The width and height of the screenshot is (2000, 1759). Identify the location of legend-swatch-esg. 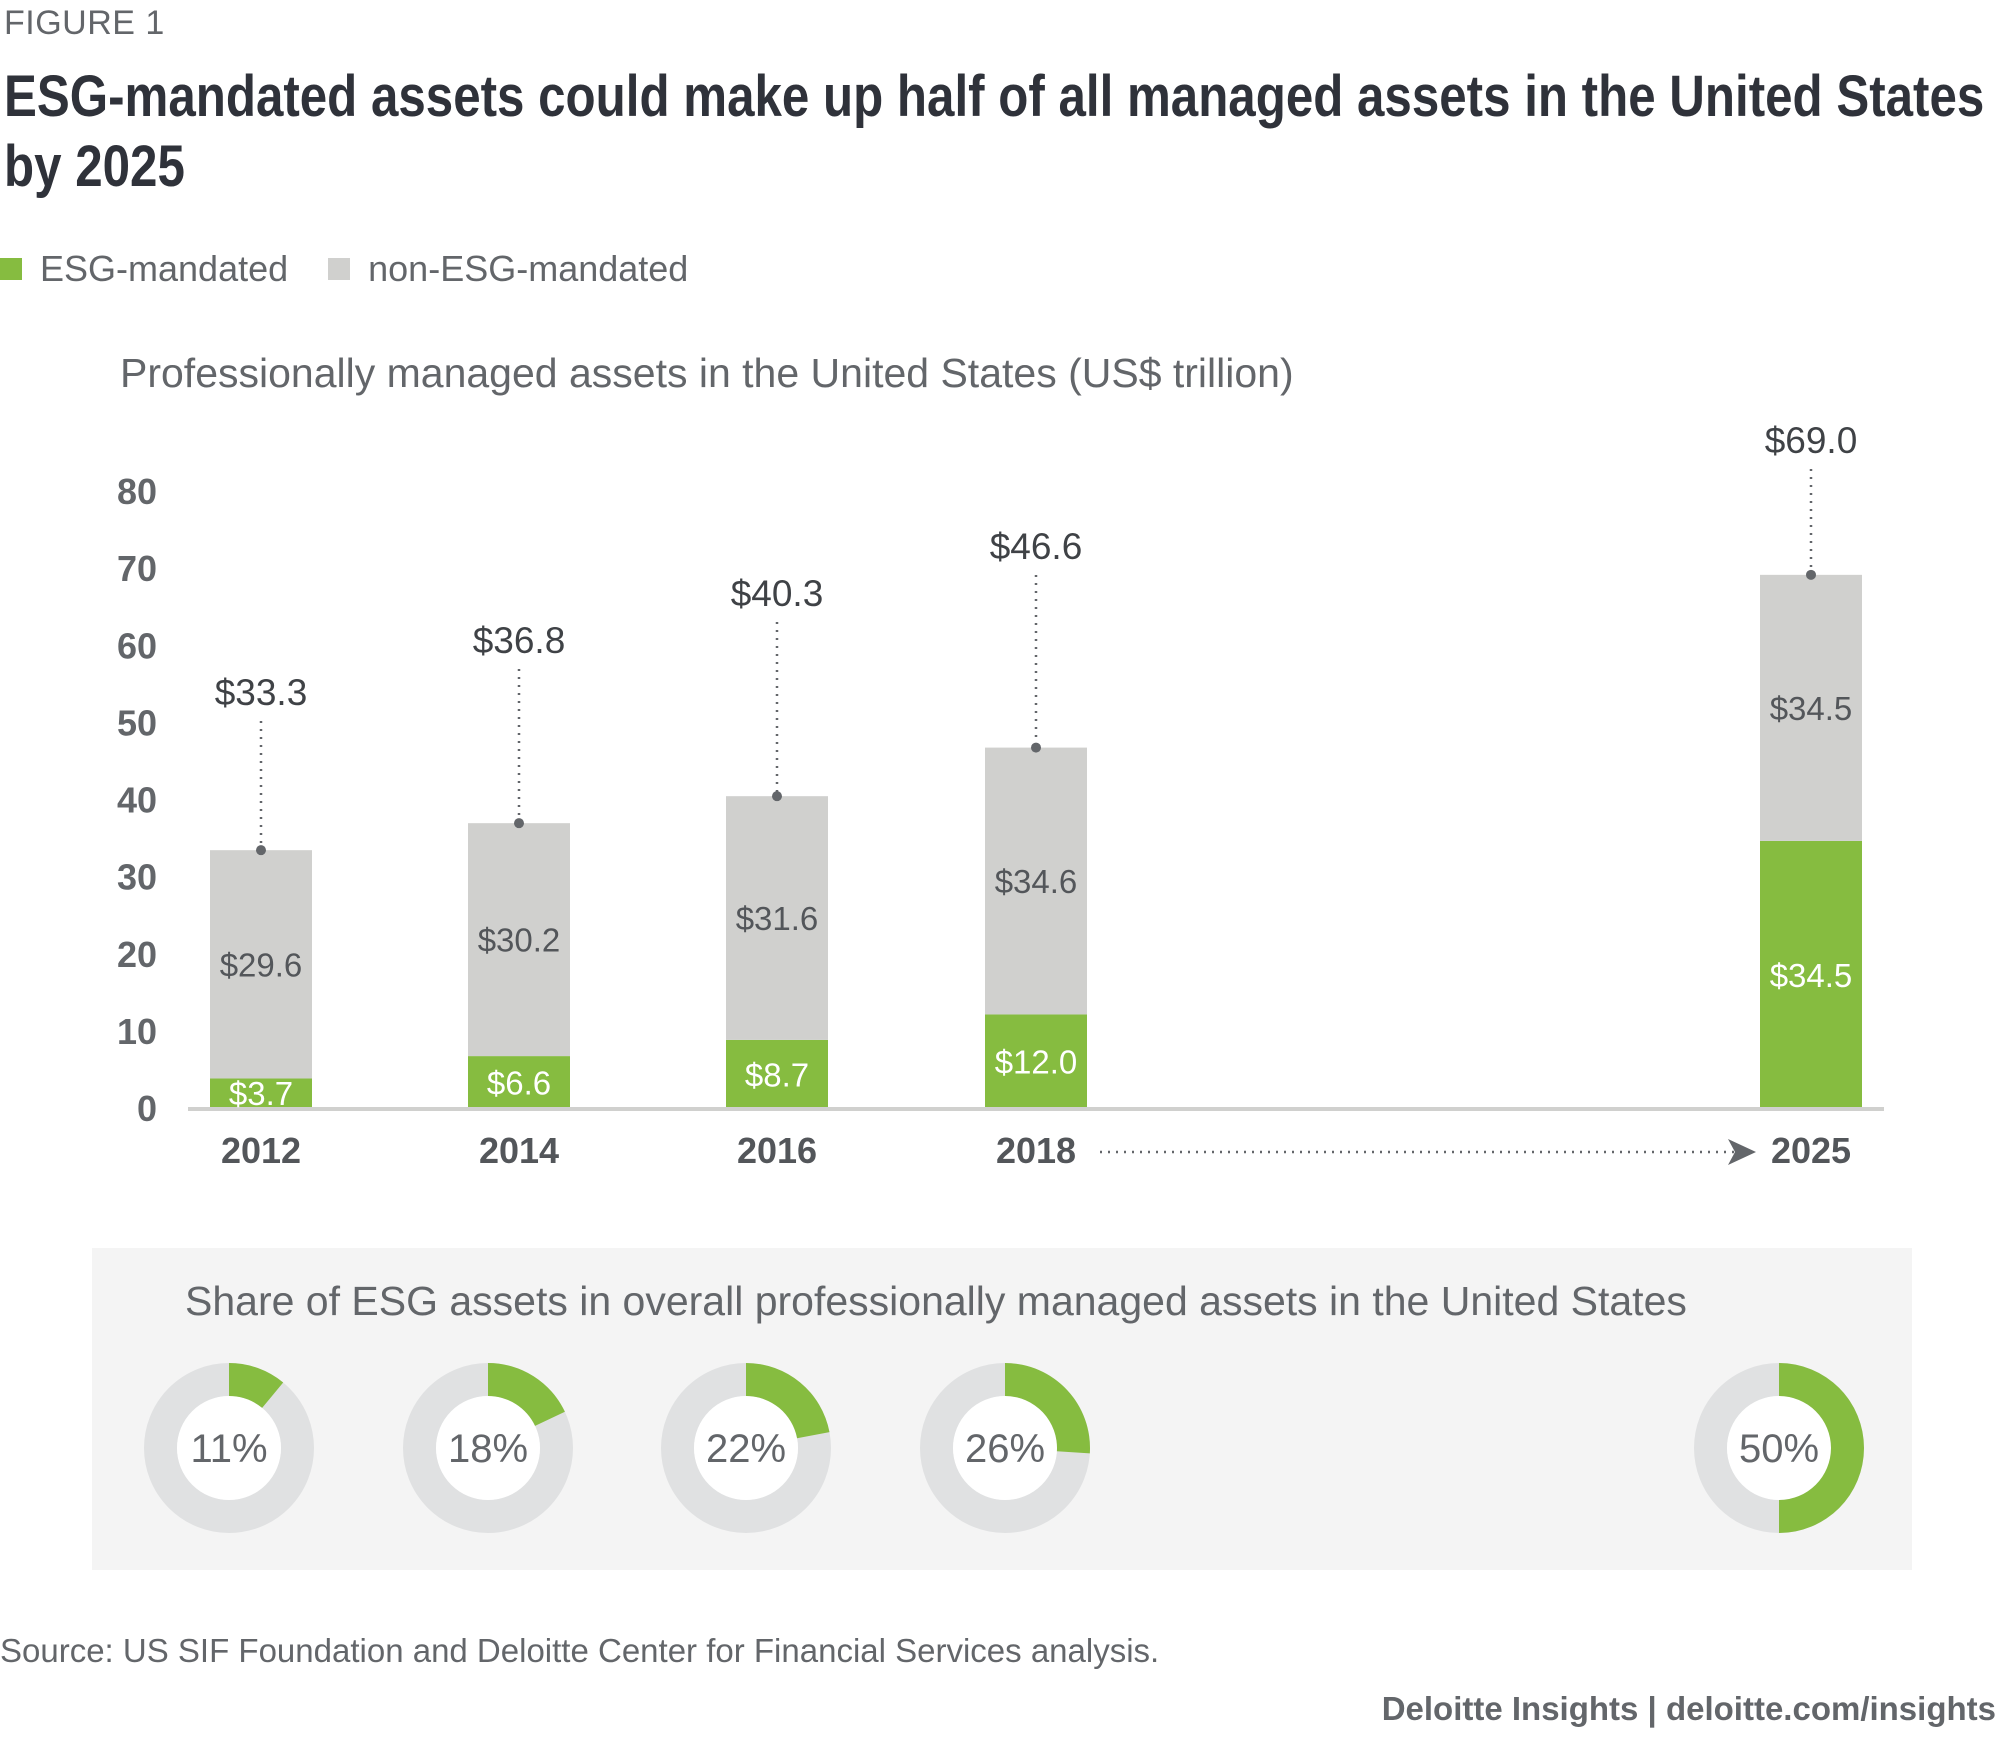
(11, 269).